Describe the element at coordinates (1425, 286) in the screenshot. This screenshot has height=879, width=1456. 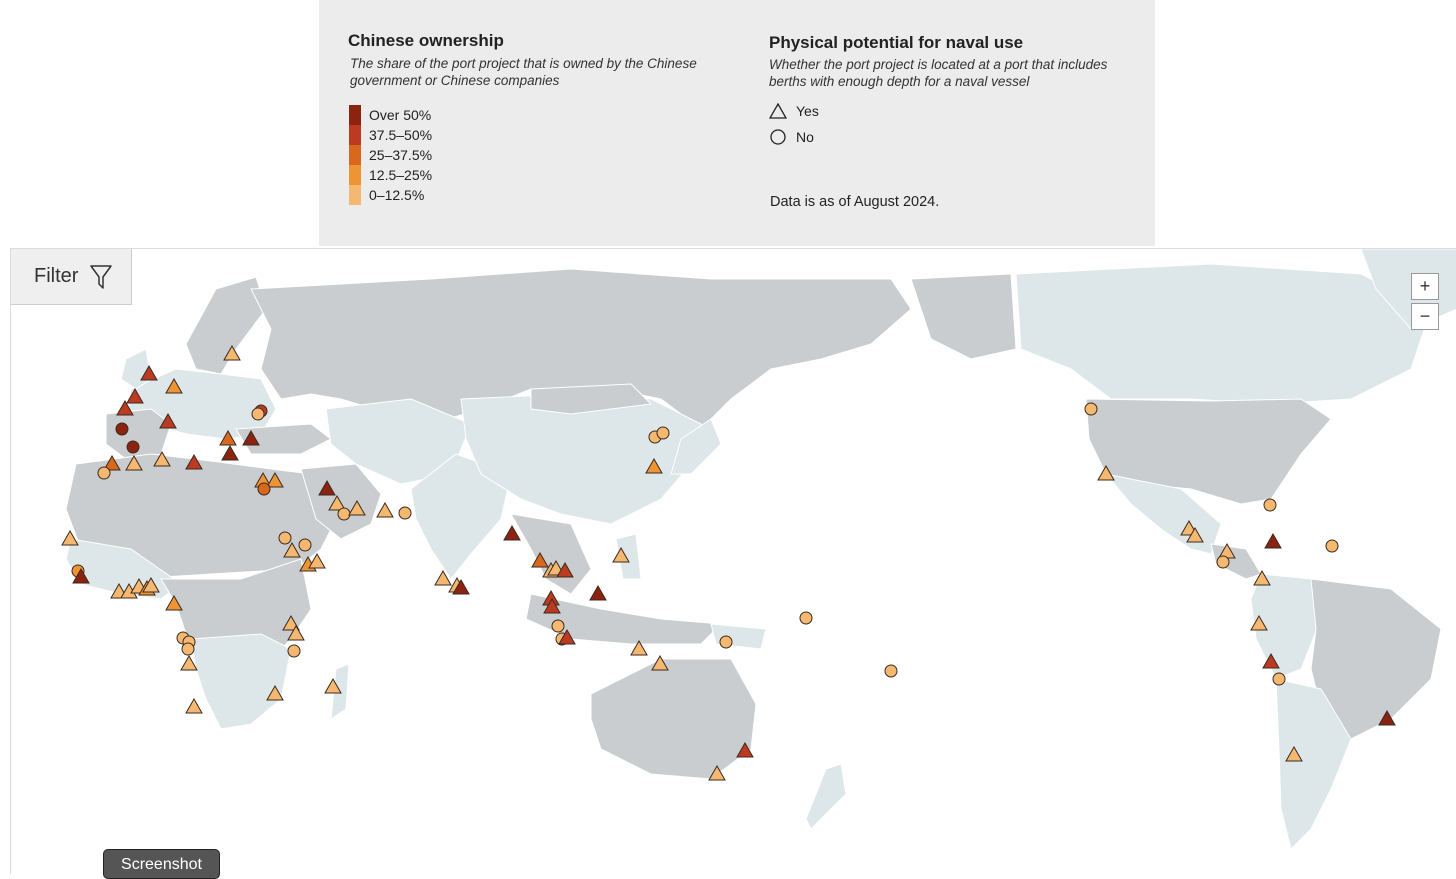
I see `zoom-in-button: +` at that location.